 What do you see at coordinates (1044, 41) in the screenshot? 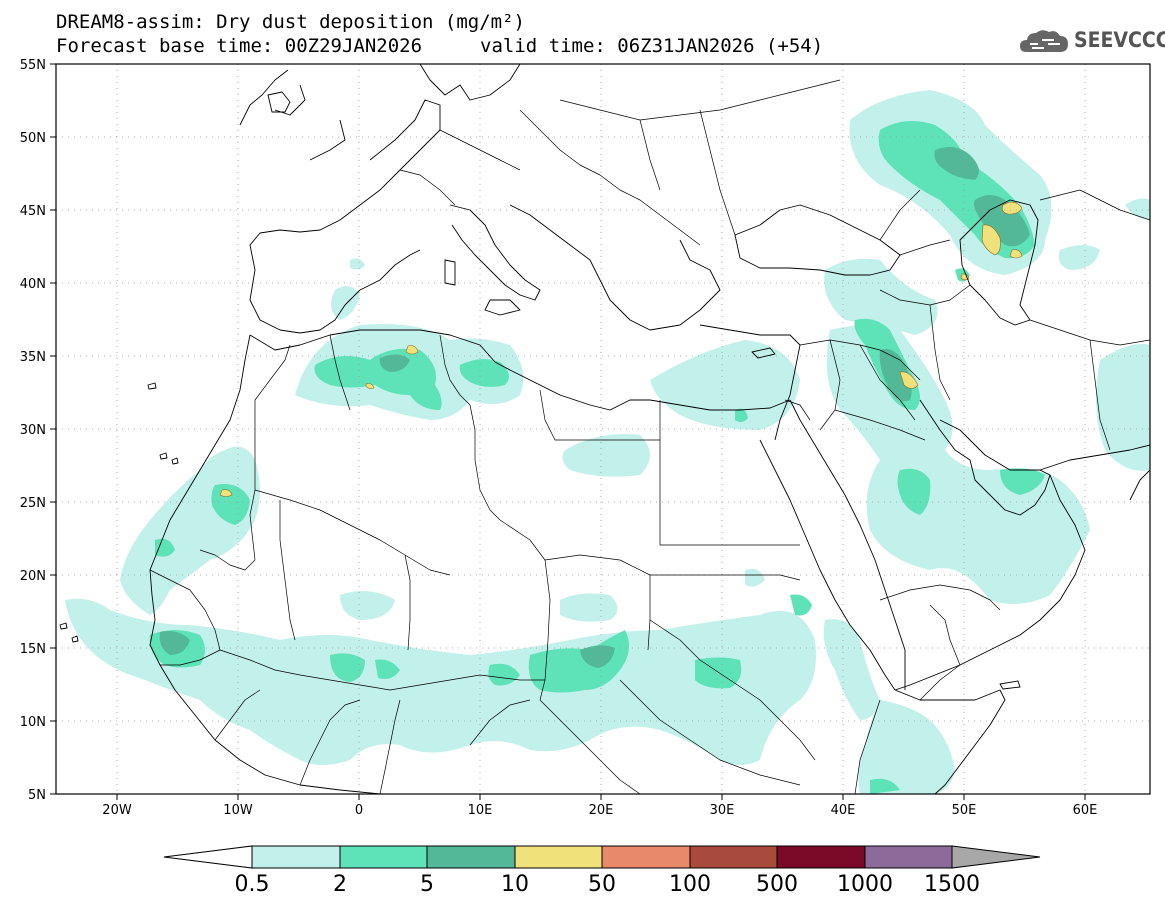
I see `cloud-icon` at bounding box center [1044, 41].